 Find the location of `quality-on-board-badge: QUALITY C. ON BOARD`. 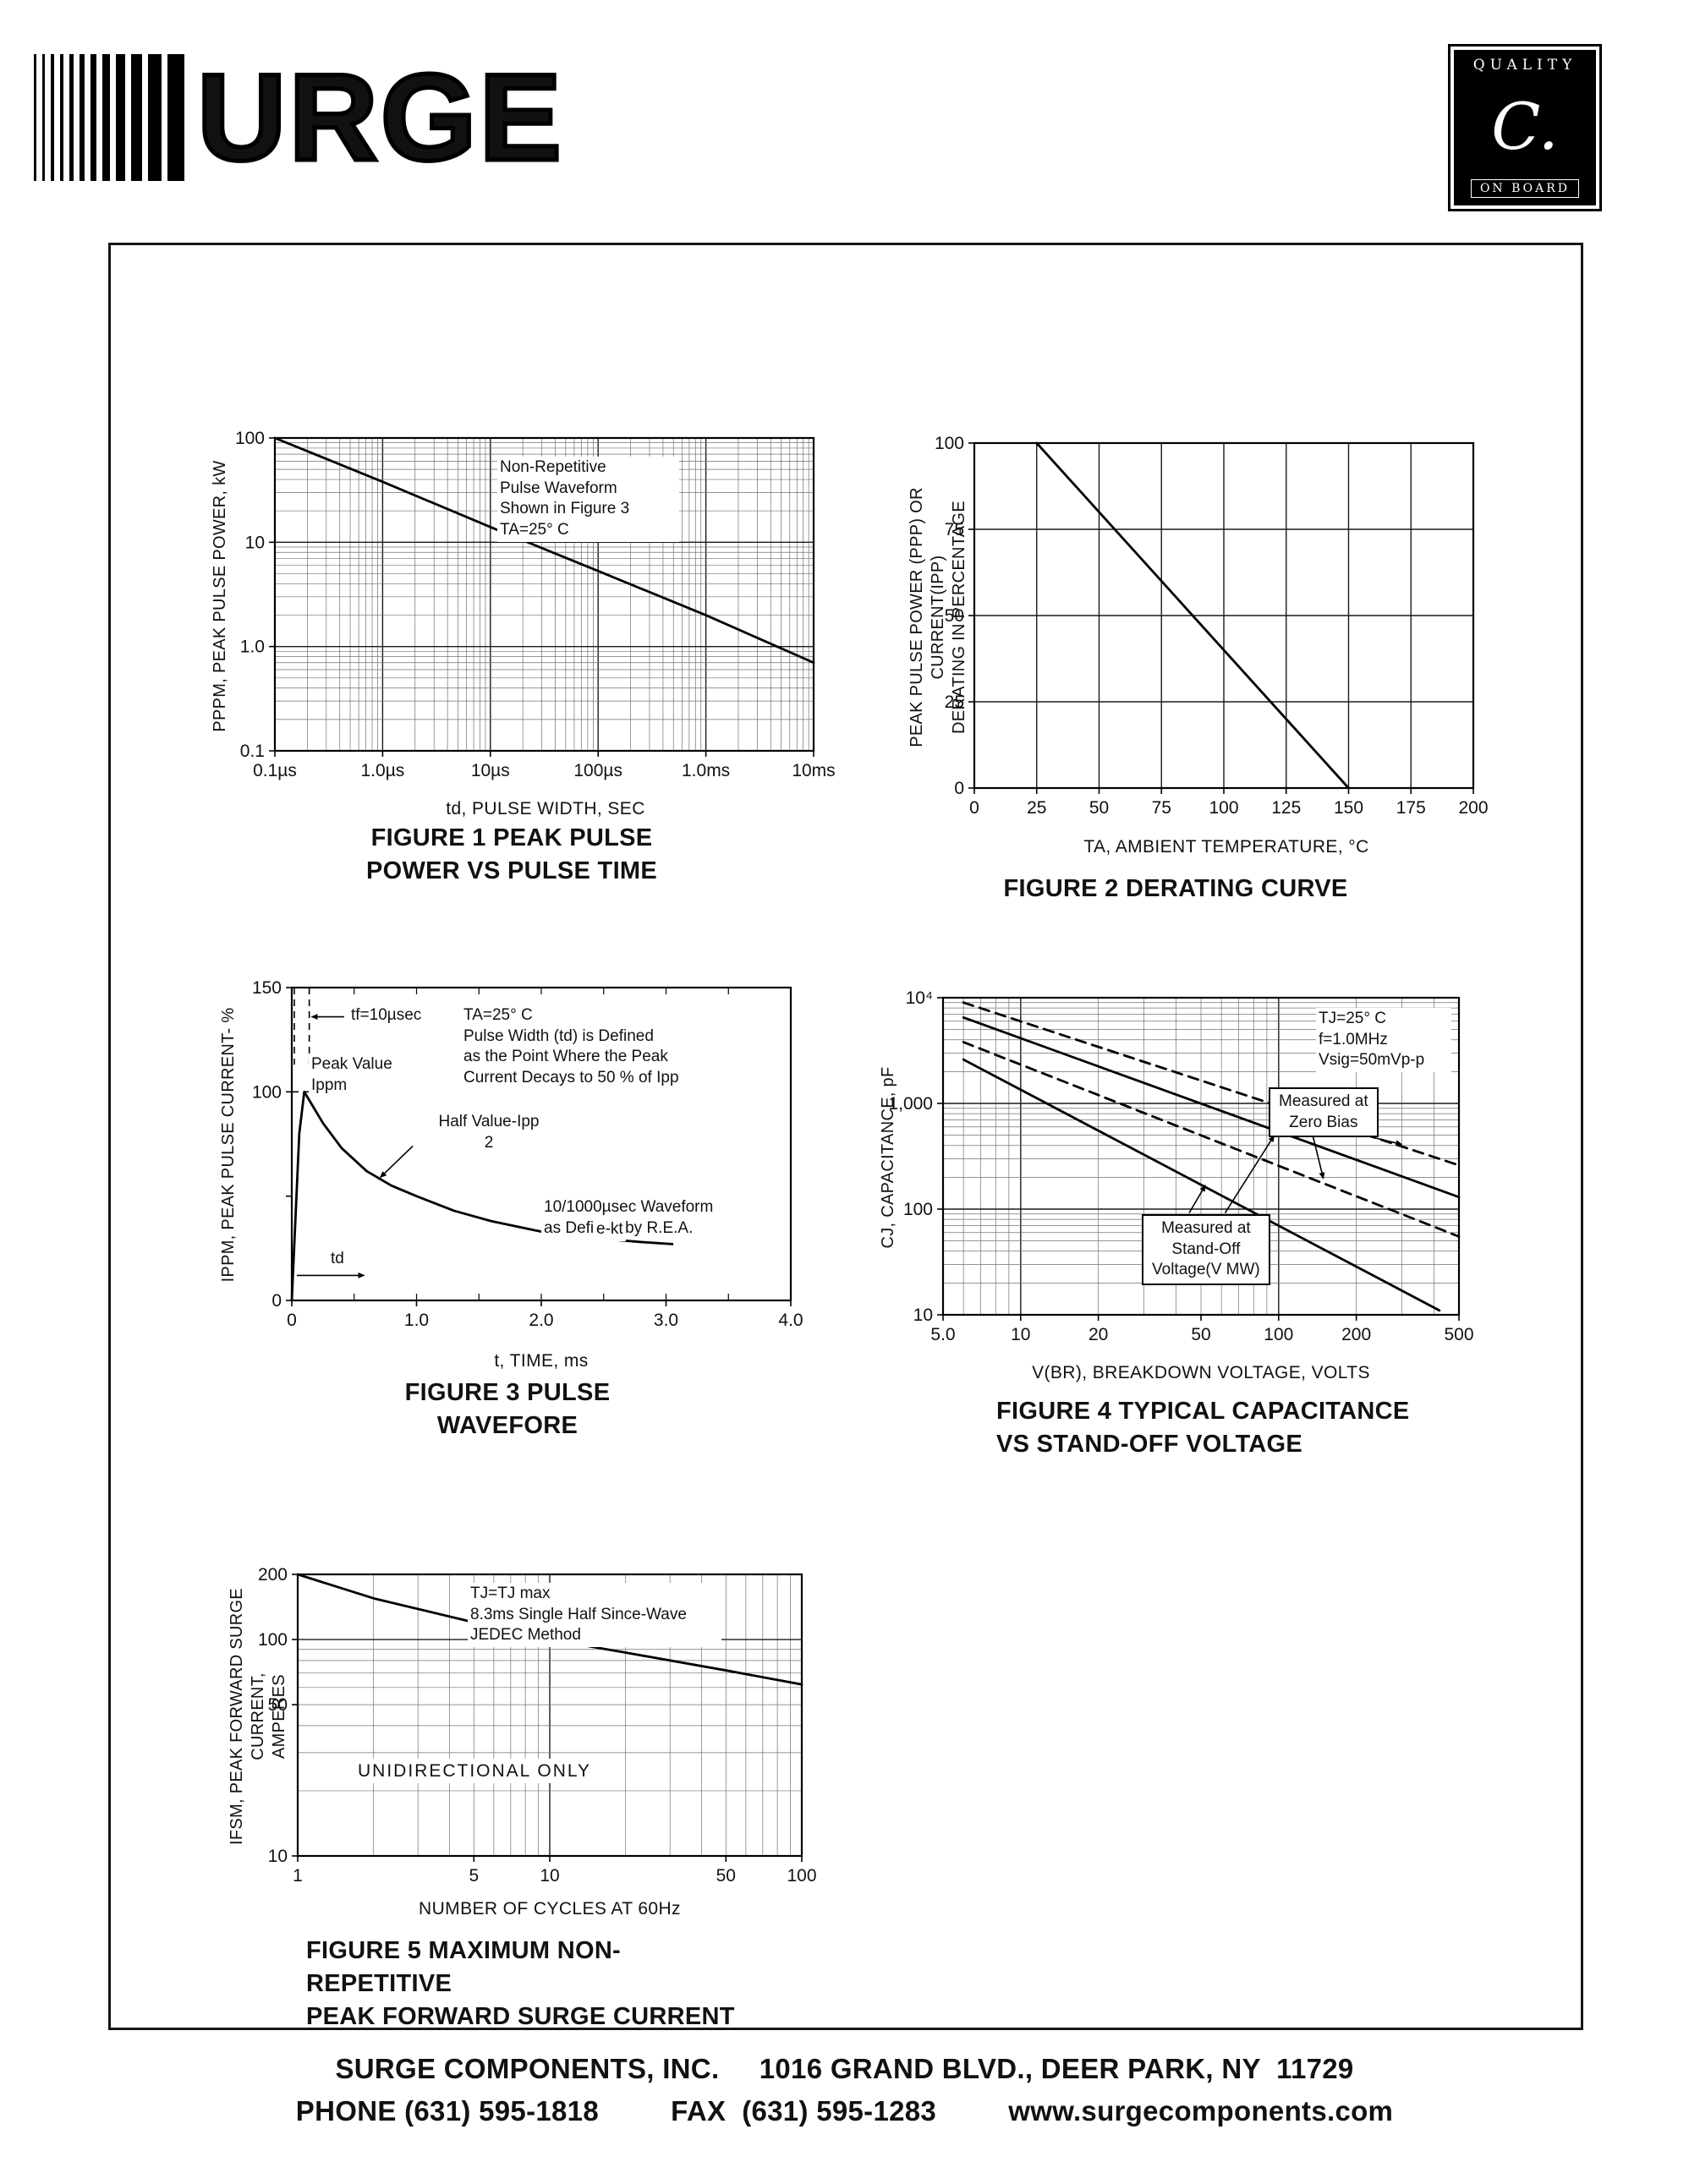

quality-on-board-badge: QUALITY C. ON BOARD is located at coordinates (1525, 127).